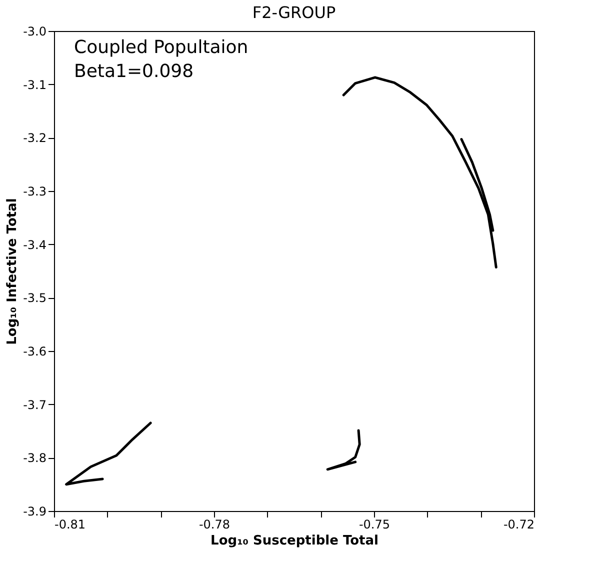 The image size is (598, 580). Describe the element at coordinates (34, 298) in the screenshot. I see `y-tick-label: -3.5` at that location.